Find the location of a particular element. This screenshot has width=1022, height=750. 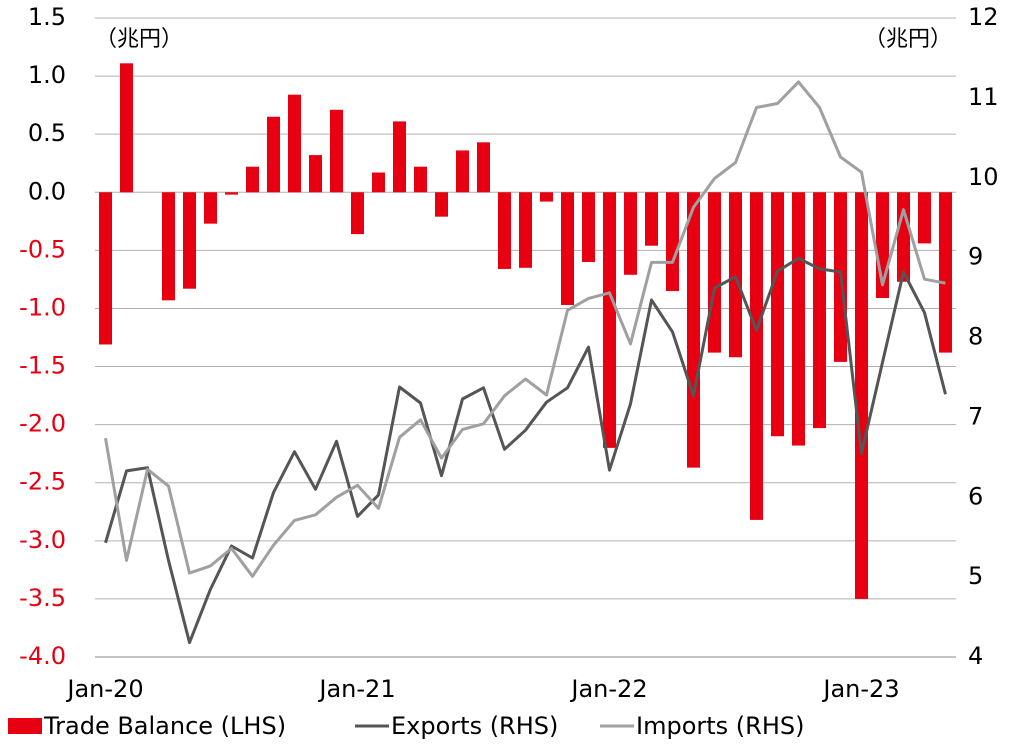

y-tick-label: -3.5 is located at coordinates (42, 598).